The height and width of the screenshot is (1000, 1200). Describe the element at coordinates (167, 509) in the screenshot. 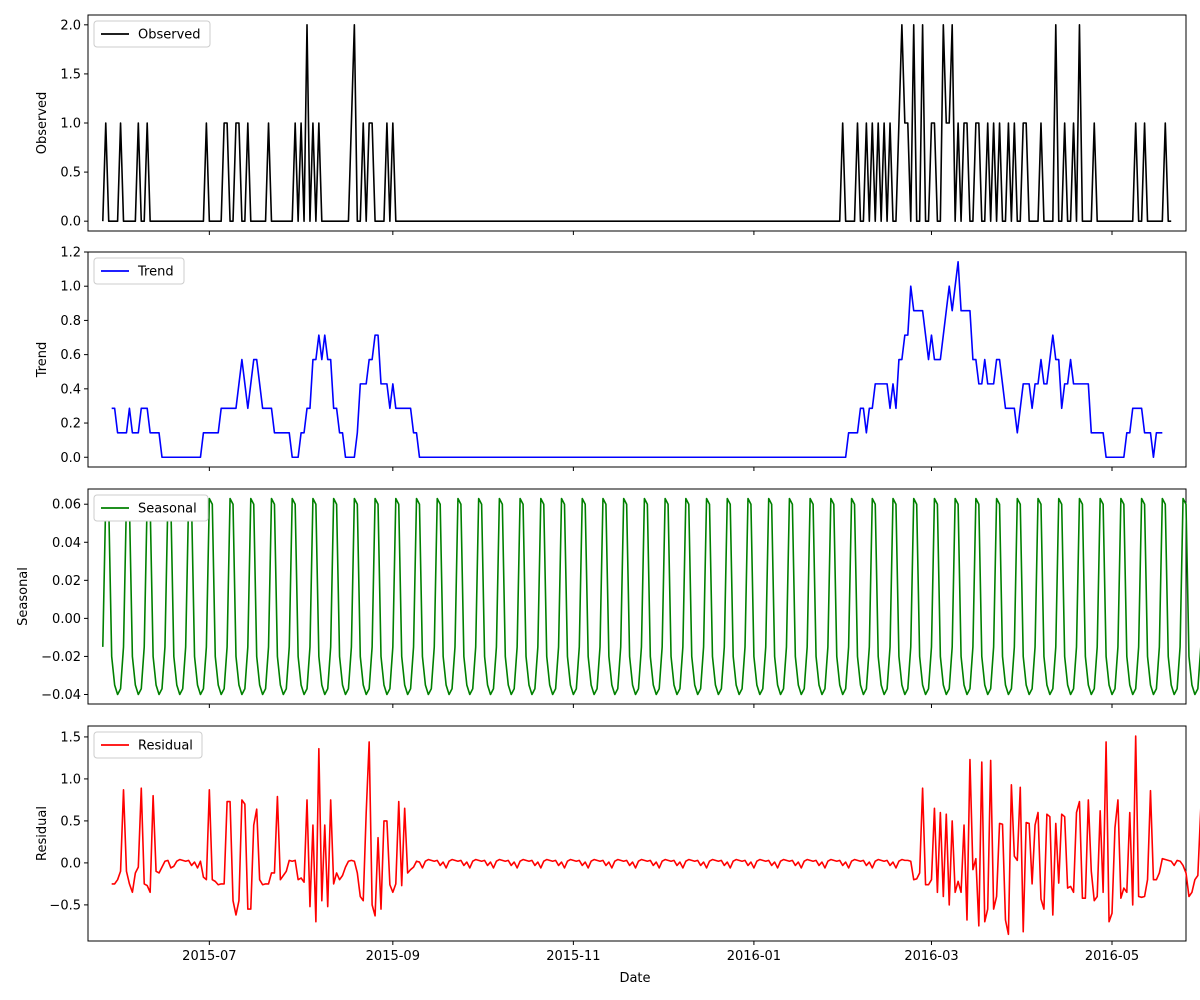

I see `legend-label: Seasonal` at that location.